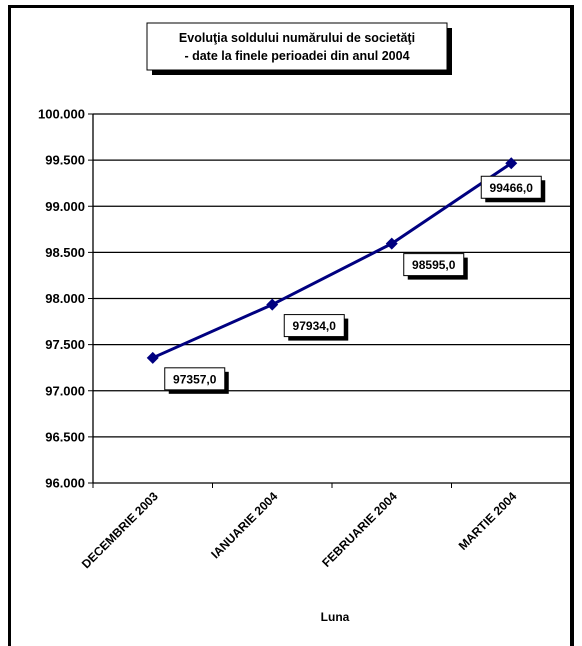 Image resolution: width=582 pixels, height=646 pixels. What do you see at coordinates (65, 160) in the screenshot?
I see `y-tick-label: 99.500` at bounding box center [65, 160].